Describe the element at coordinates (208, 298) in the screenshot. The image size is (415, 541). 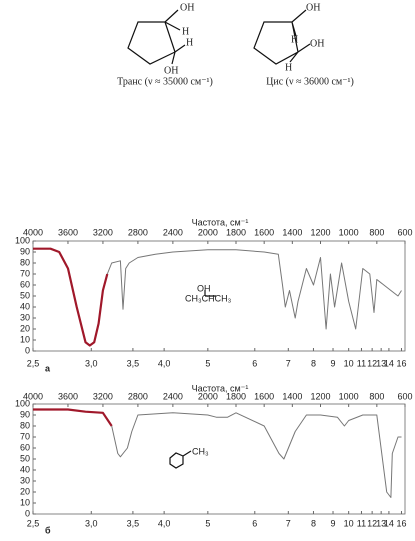
I see `annotation: CH₃CHCH₃` at that location.